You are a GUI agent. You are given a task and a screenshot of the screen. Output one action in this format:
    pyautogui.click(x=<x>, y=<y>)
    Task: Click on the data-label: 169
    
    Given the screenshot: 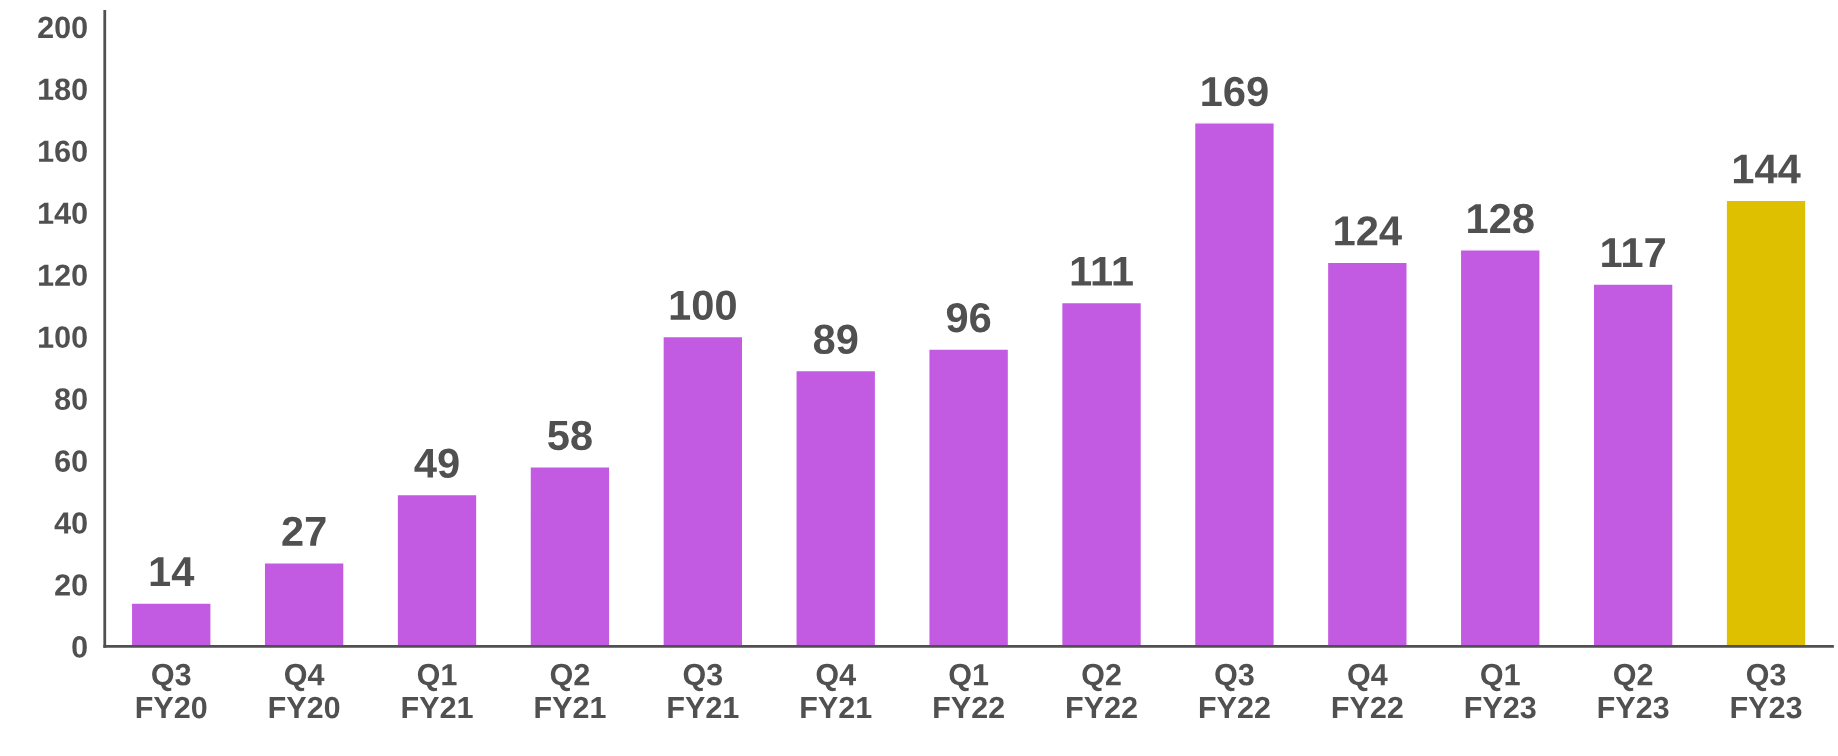 What is the action you would take?
    pyautogui.click(x=1235, y=91)
    